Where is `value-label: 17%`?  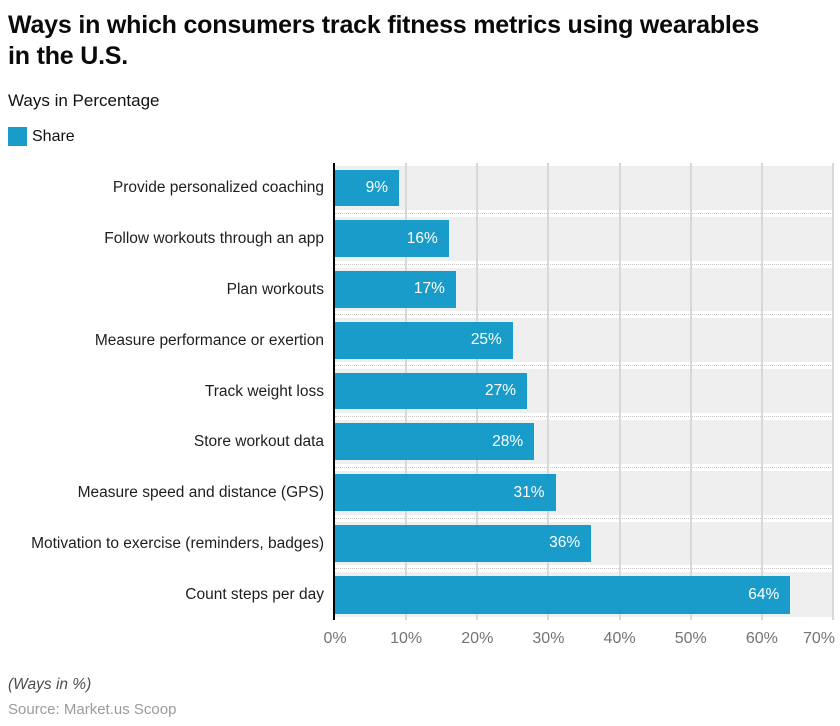
value-label: 17% is located at coordinates (429, 289).